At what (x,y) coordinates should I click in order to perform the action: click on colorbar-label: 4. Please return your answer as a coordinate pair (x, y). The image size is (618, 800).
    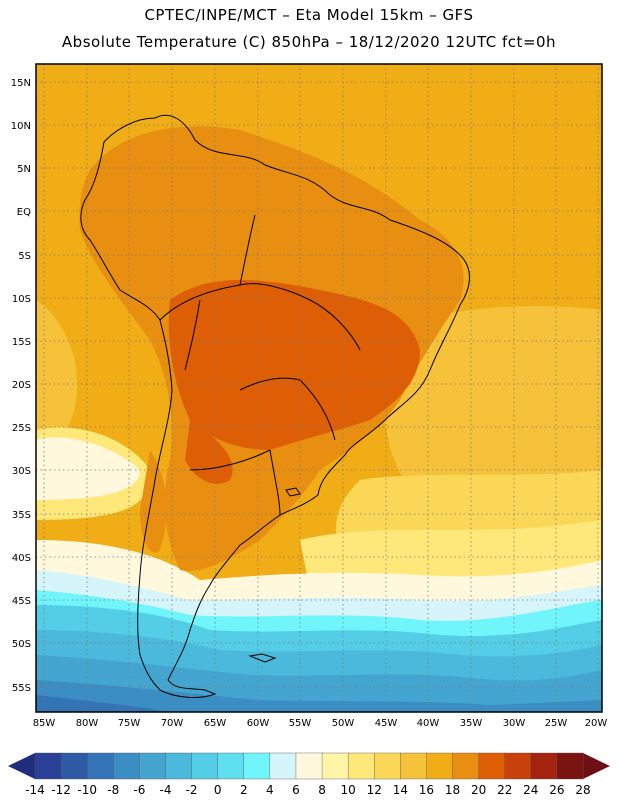
    Looking at the image, I should click on (270, 790).